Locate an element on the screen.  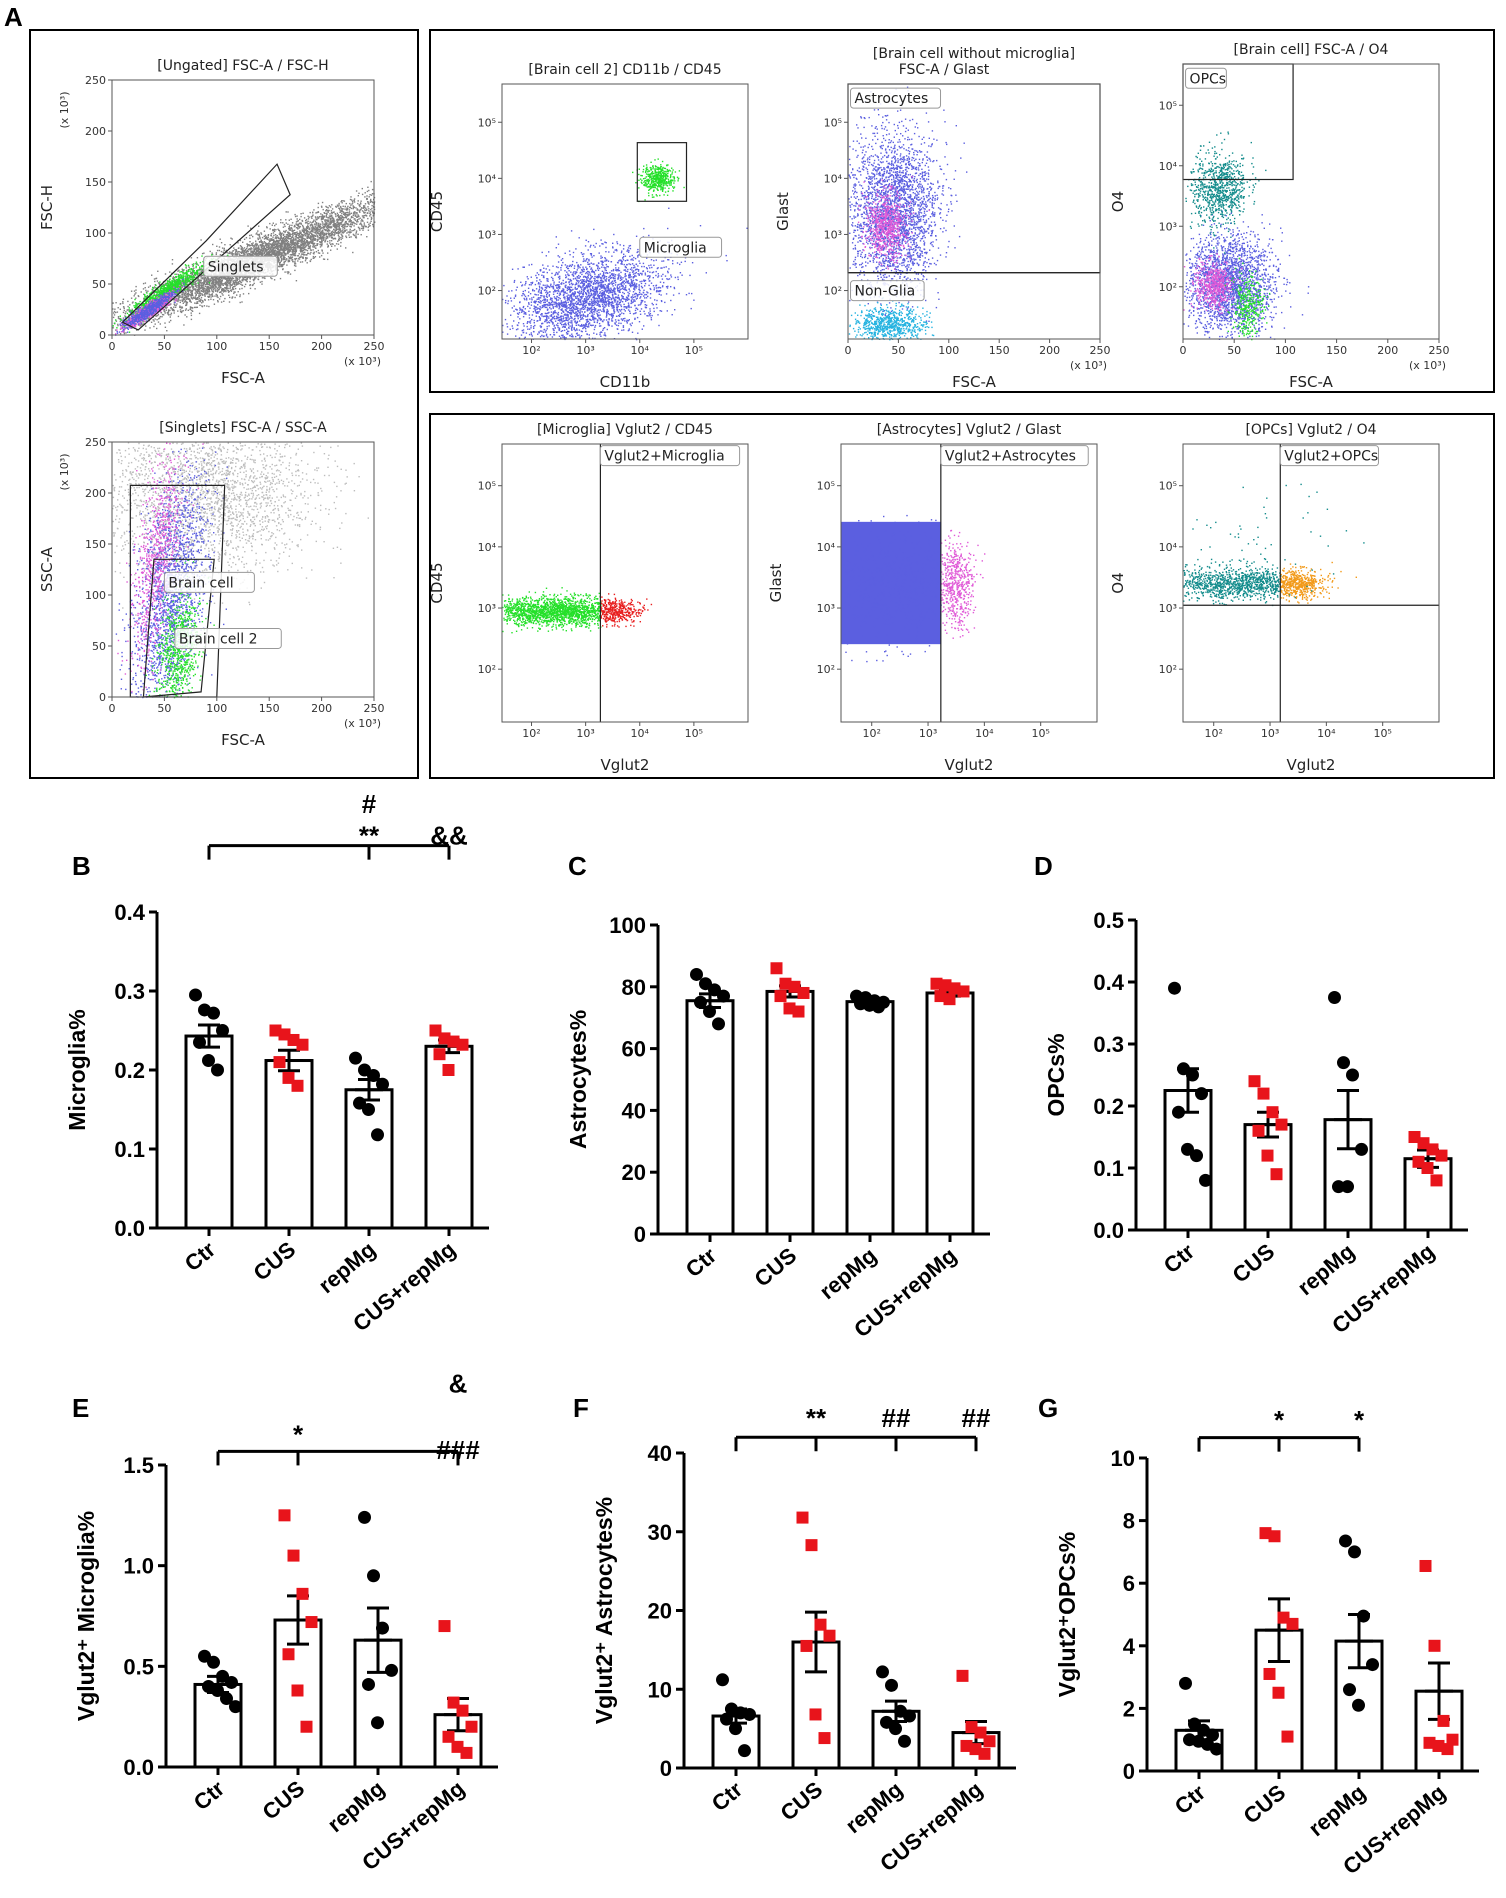
gate-label: Brain cell is located at coordinates (200, 583).